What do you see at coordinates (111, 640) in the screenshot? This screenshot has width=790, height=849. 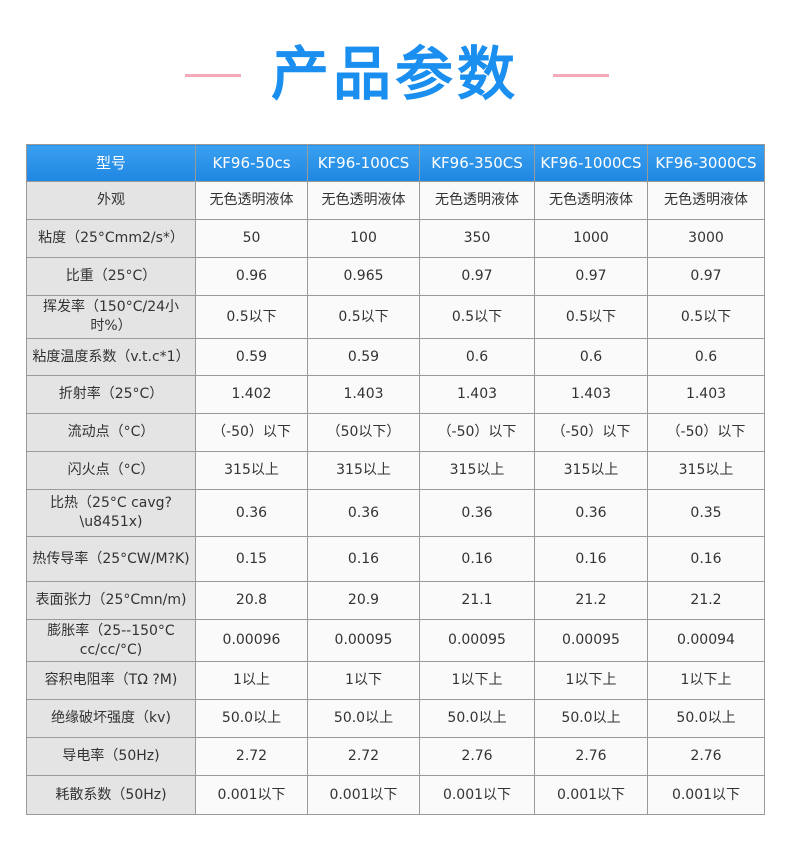 I see `row-label: 膨胀率（25--150°C cc/cc/°C)` at bounding box center [111, 640].